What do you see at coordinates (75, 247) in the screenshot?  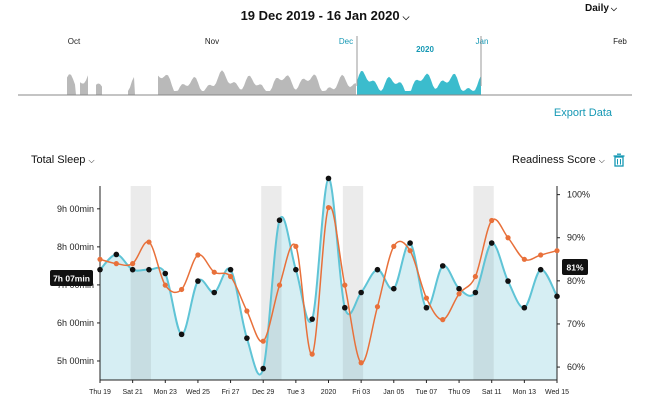 I see `left-tick-label: 8h 00min` at bounding box center [75, 247].